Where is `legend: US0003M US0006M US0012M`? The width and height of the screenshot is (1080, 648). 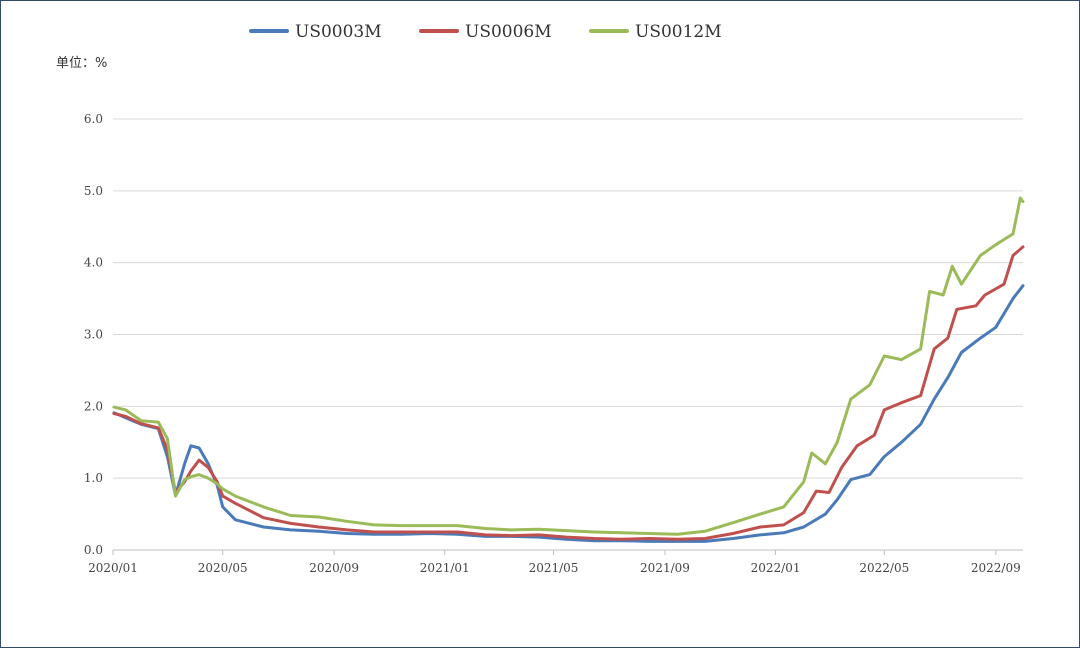
legend: US0003M US0006M US0012M is located at coordinates (485, 32).